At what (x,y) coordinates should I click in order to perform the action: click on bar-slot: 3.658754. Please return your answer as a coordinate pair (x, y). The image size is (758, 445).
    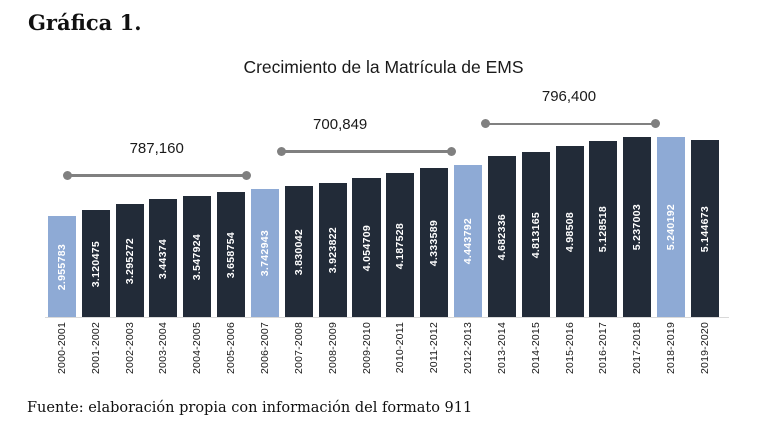
    Looking at the image, I should click on (231, 254).